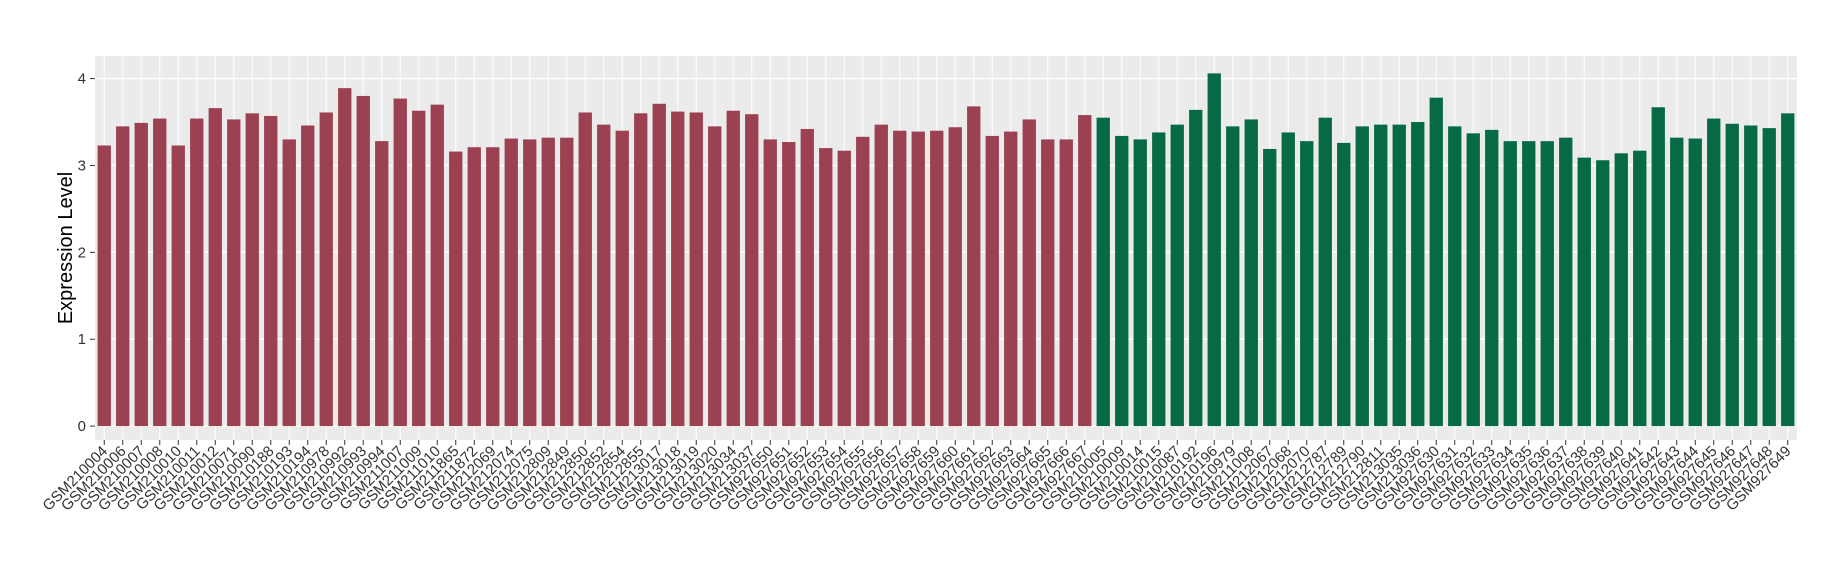 Image resolution: width=1840 pixels, height=580 pixels. Describe the element at coordinates (82, 165) in the screenshot. I see `y-tick-label: 3` at that location.